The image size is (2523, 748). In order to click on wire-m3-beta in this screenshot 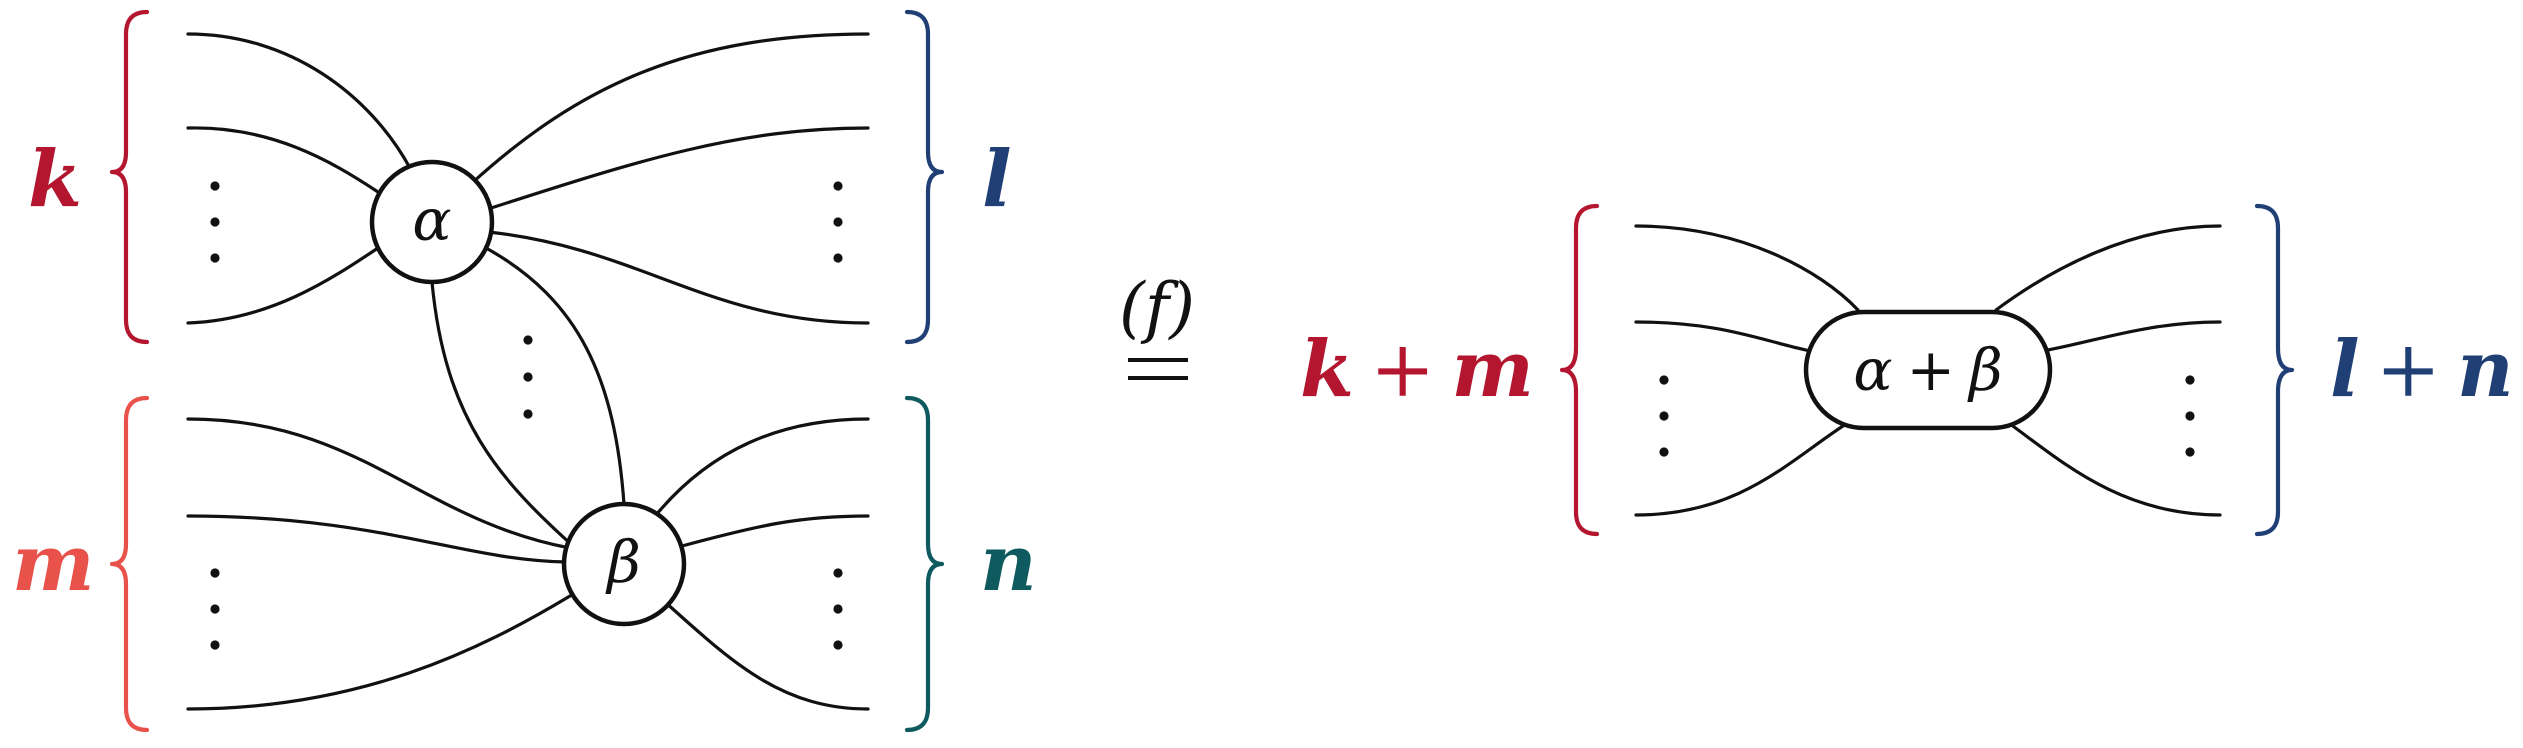, I will do `click(379, 652)`.